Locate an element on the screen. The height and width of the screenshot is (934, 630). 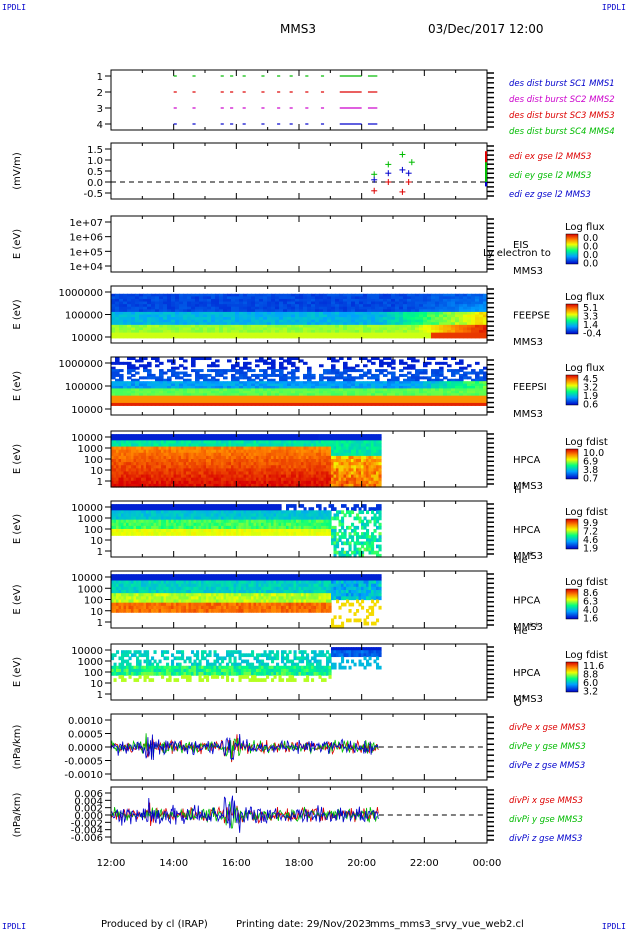
ytick-label-feepse: 10000 is located at coordinates (87, 338).